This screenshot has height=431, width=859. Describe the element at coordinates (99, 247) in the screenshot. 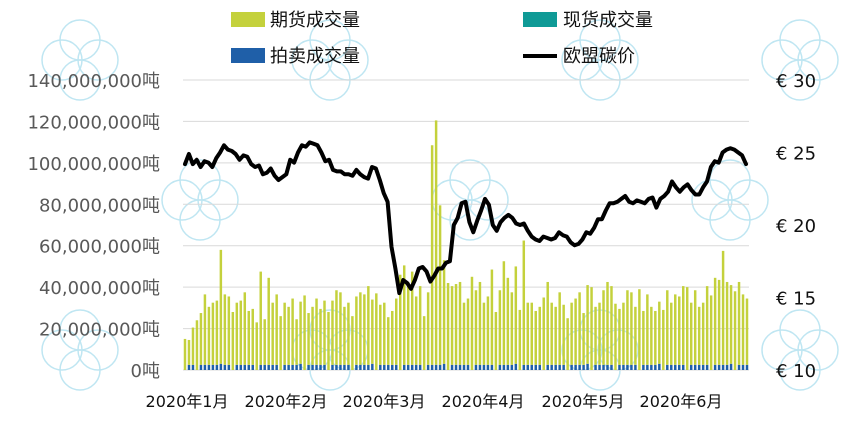

I see `y-left-tick-label: 60,000,000吨` at that location.